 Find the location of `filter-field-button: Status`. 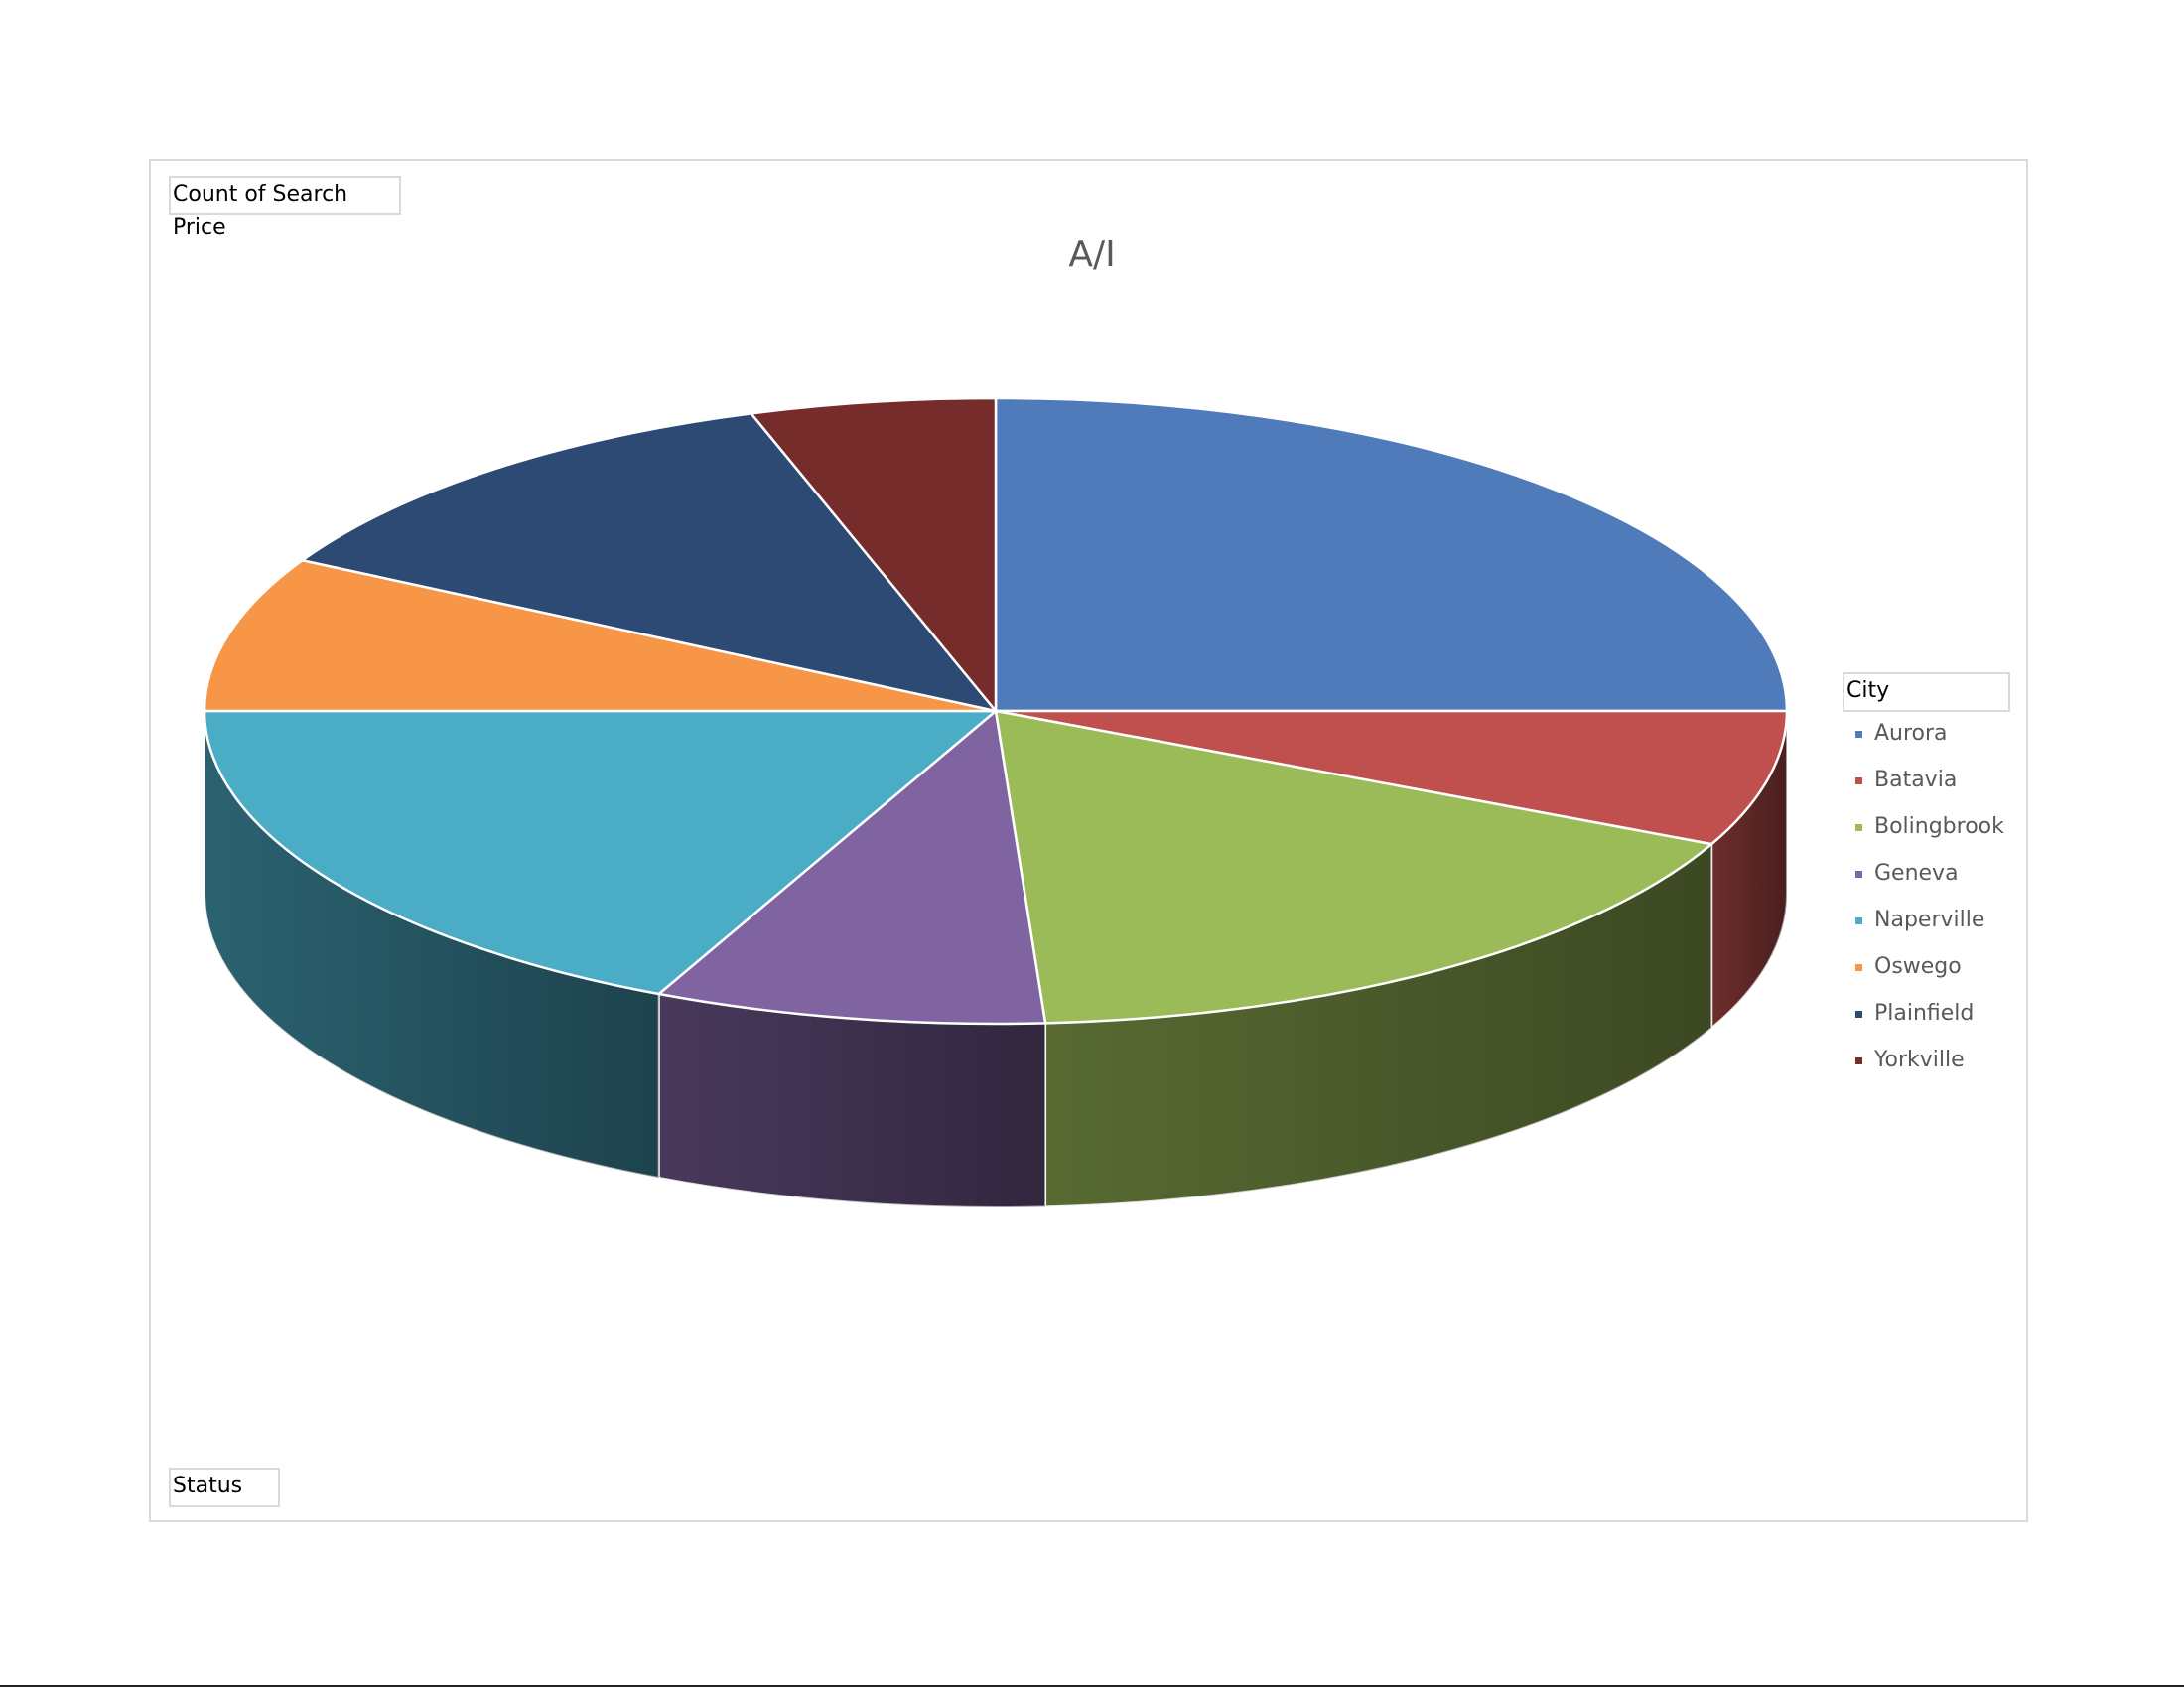

filter-field-button: Status is located at coordinates (224, 1487).